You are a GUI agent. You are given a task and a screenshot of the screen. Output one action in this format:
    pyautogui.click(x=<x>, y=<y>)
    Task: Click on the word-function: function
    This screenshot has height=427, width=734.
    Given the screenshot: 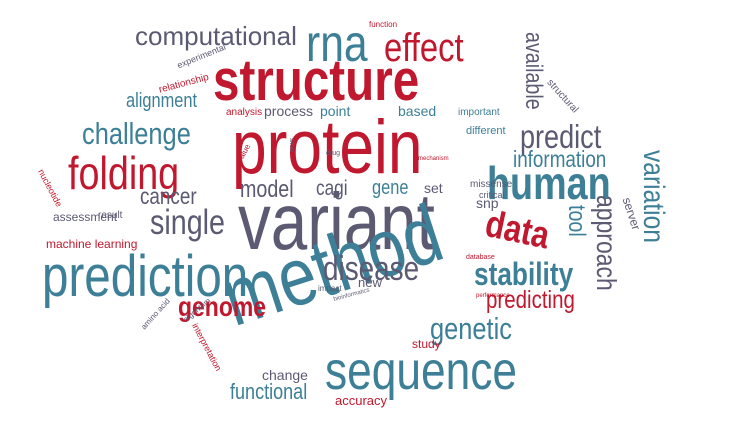 What is the action you would take?
    pyautogui.click(x=383, y=24)
    